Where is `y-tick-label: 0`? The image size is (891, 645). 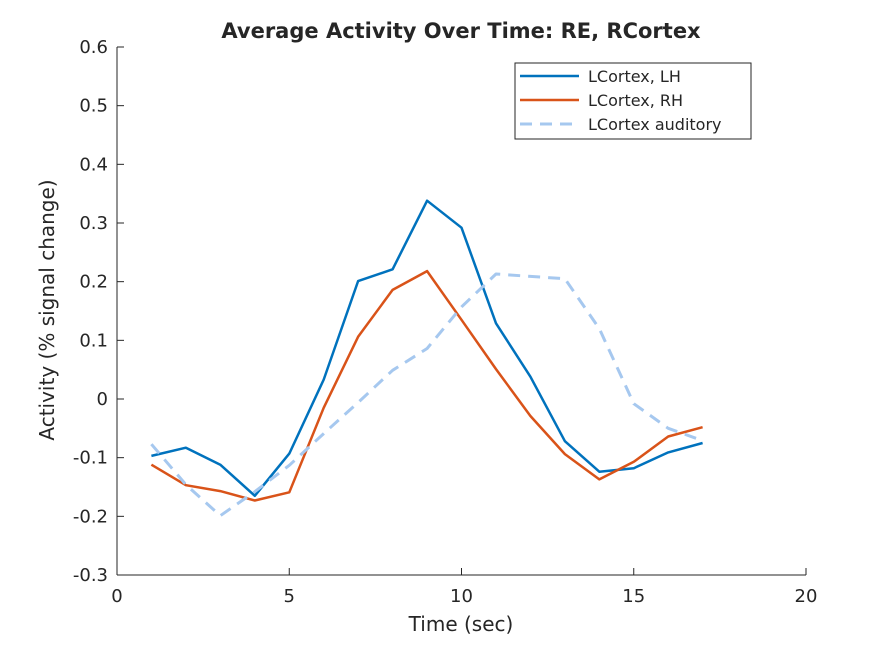 y-tick-label: 0 is located at coordinates (102, 399).